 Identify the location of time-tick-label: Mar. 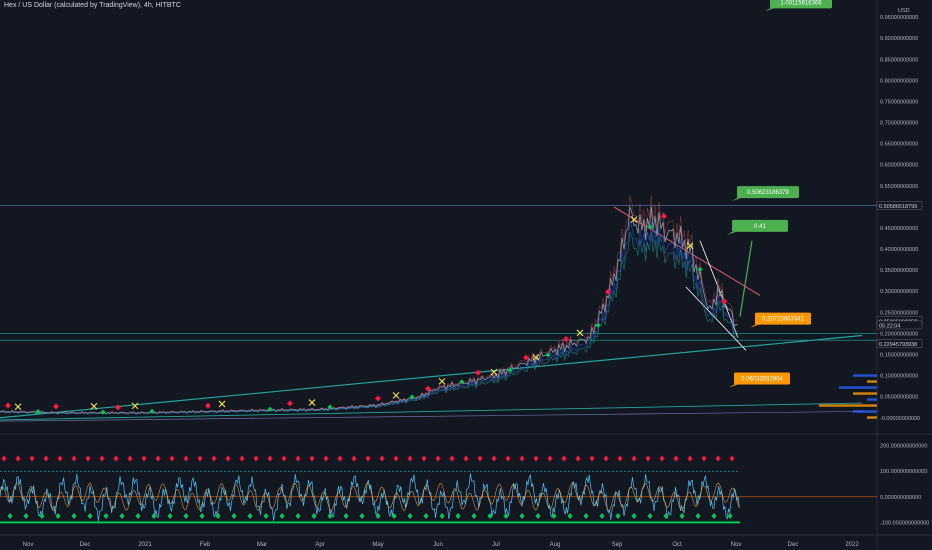
(262, 545).